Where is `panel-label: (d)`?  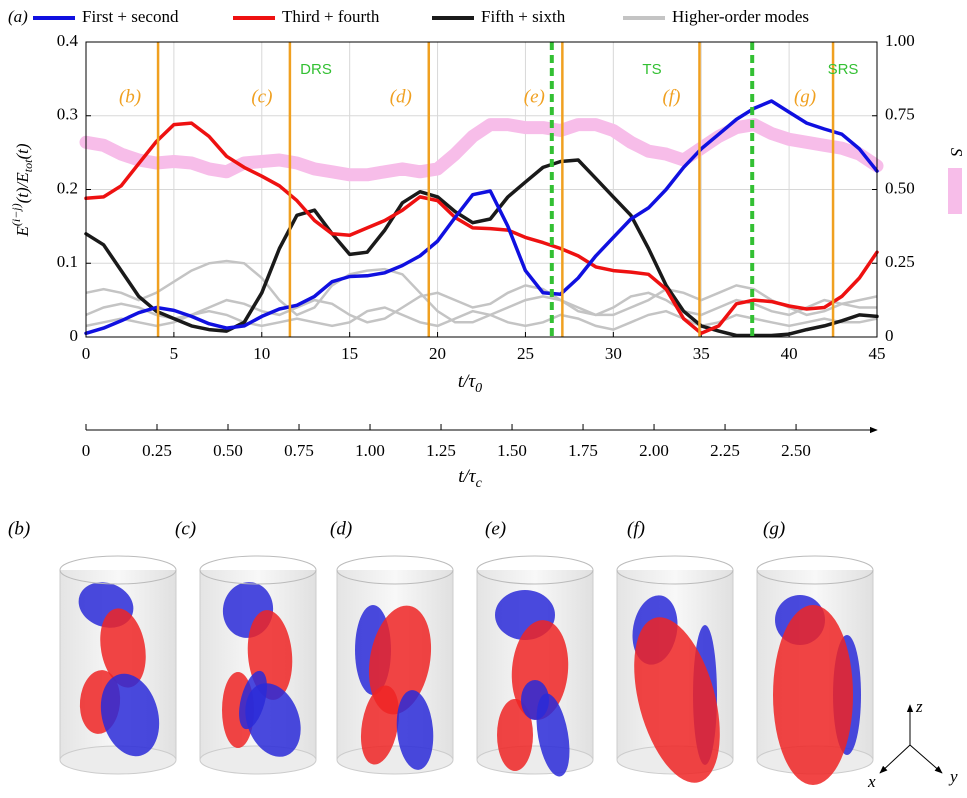
panel-label: (d) is located at coordinates (341, 528).